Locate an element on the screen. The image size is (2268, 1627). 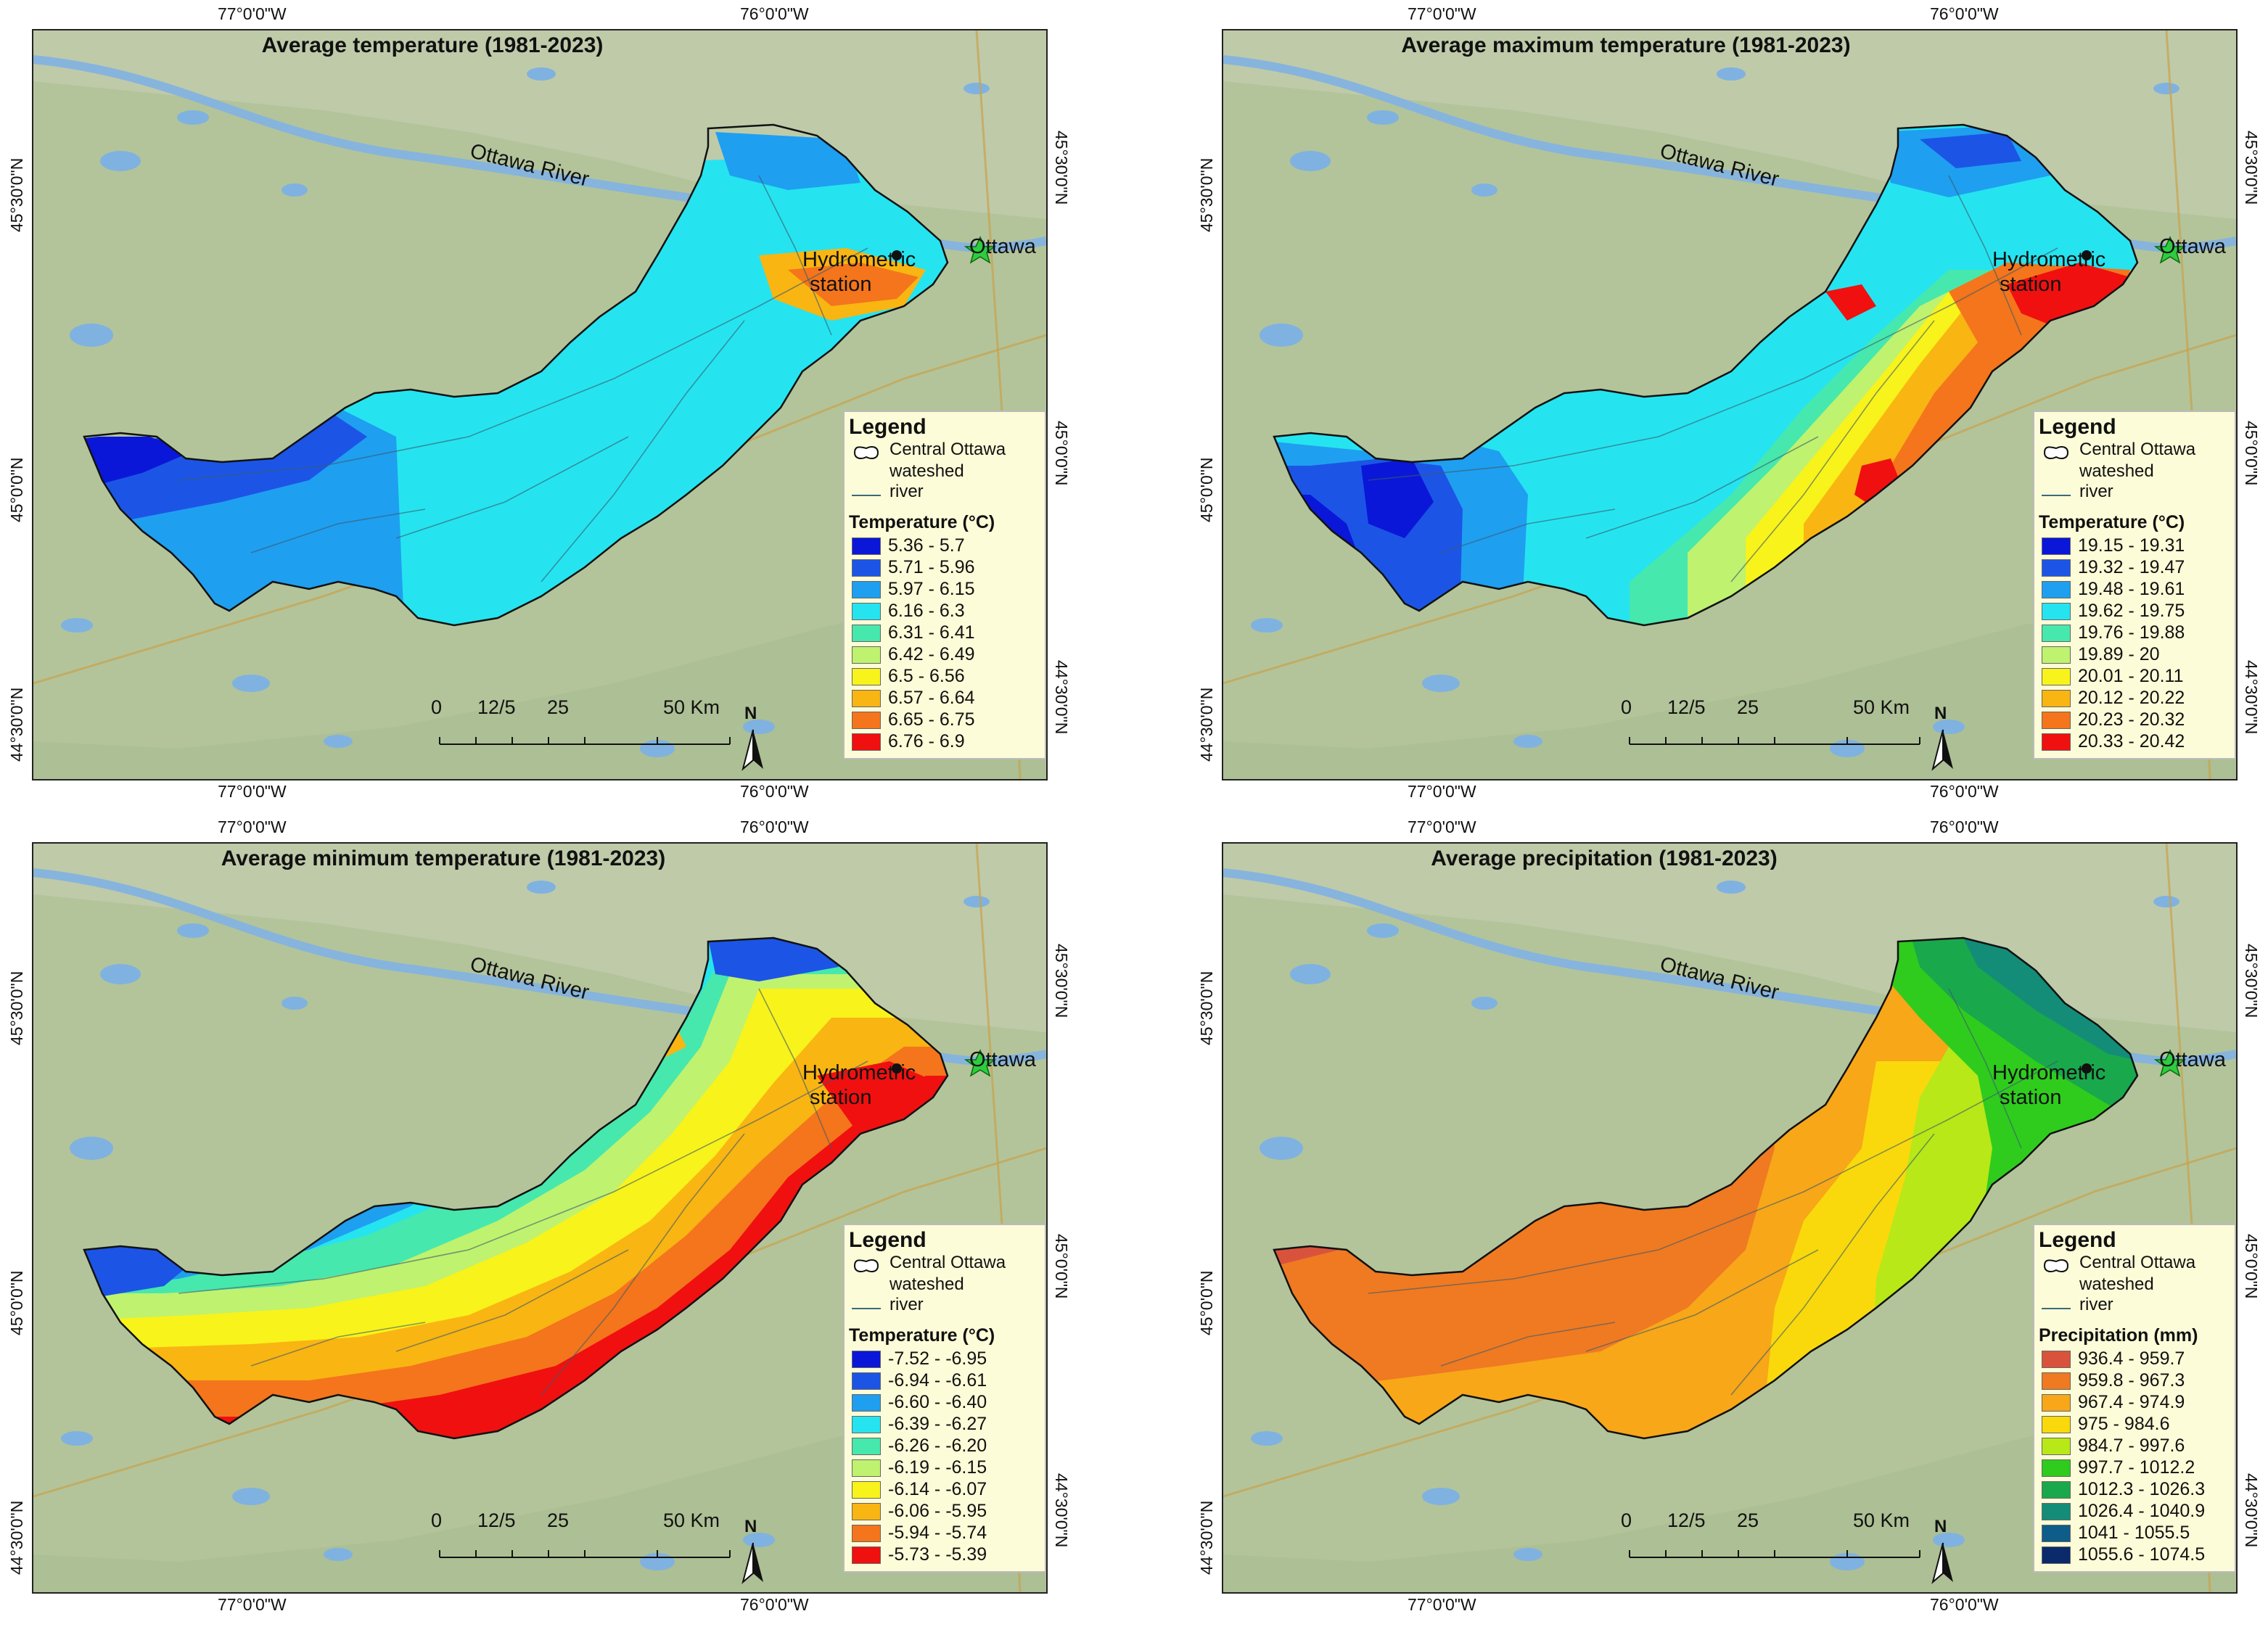
map-title: Average minimum temperature (1981-2023) is located at coordinates (444, 858).